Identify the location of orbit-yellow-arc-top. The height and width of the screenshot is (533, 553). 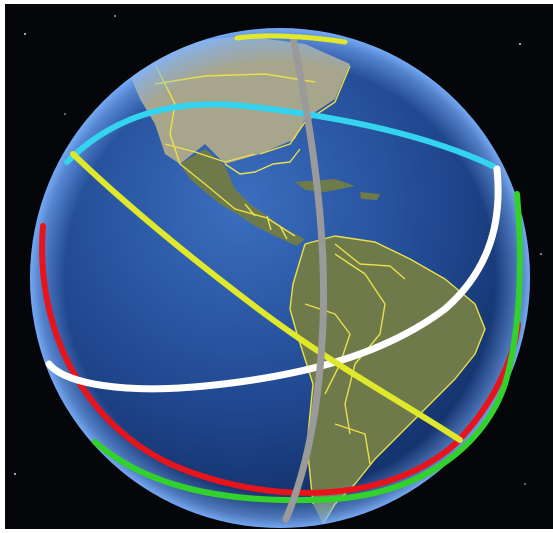
(291, 39).